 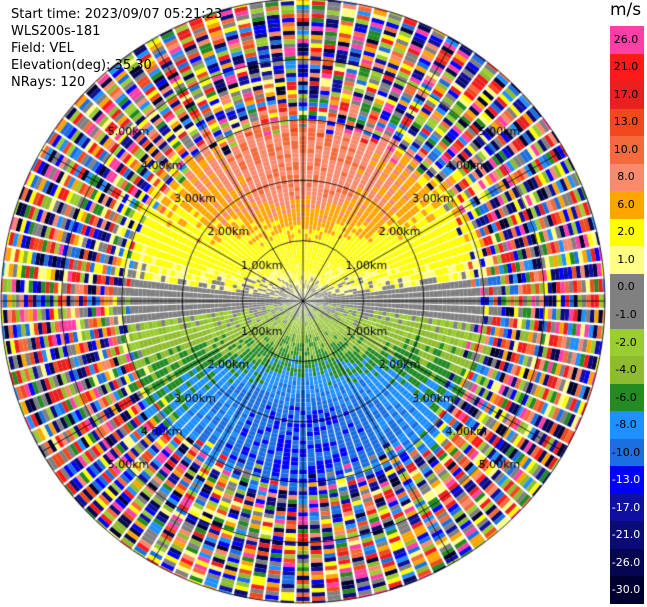 I want to click on field-label: Field: VEL, so click(x=42, y=48).